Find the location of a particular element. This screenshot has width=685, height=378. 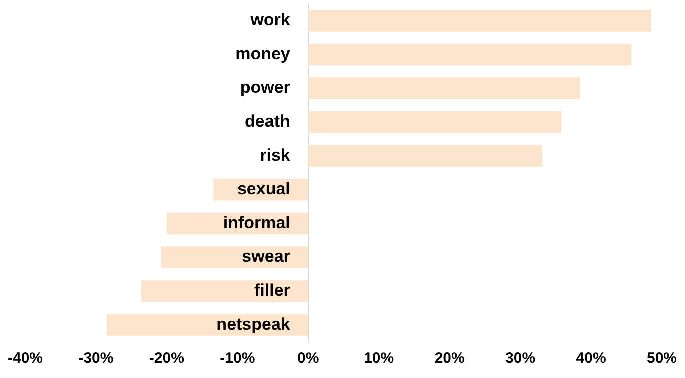

y-tick-label: risk is located at coordinates (275, 155).